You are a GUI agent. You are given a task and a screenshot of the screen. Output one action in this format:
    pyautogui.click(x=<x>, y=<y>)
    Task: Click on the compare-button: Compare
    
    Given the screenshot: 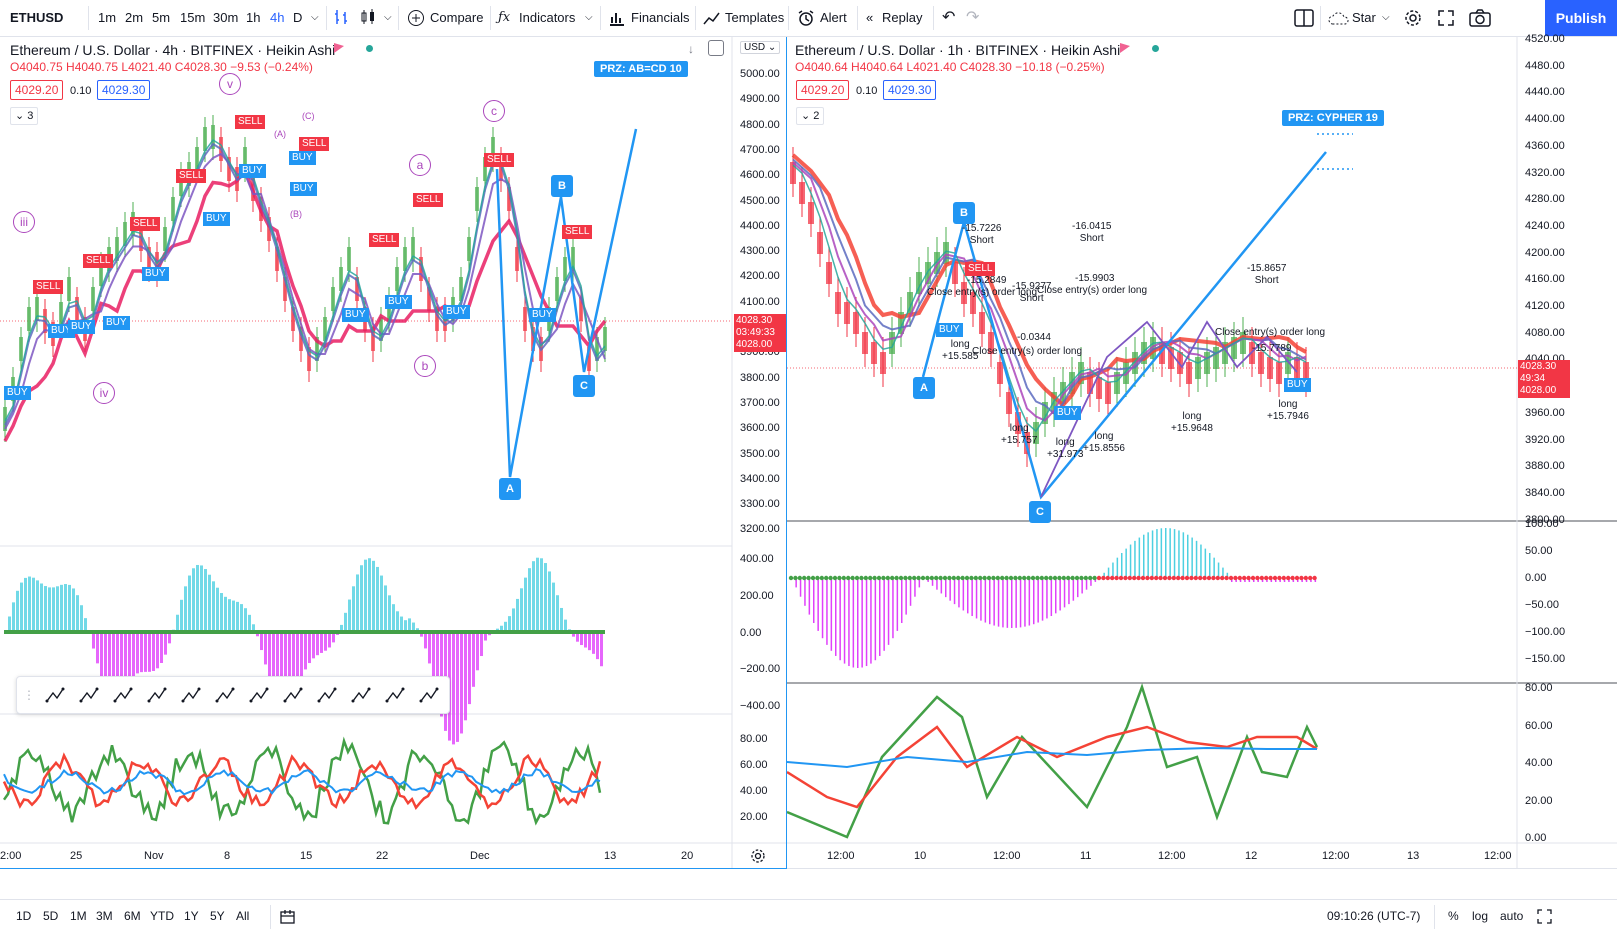 What is the action you would take?
    pyautogui.click(x=457, y=17)
    